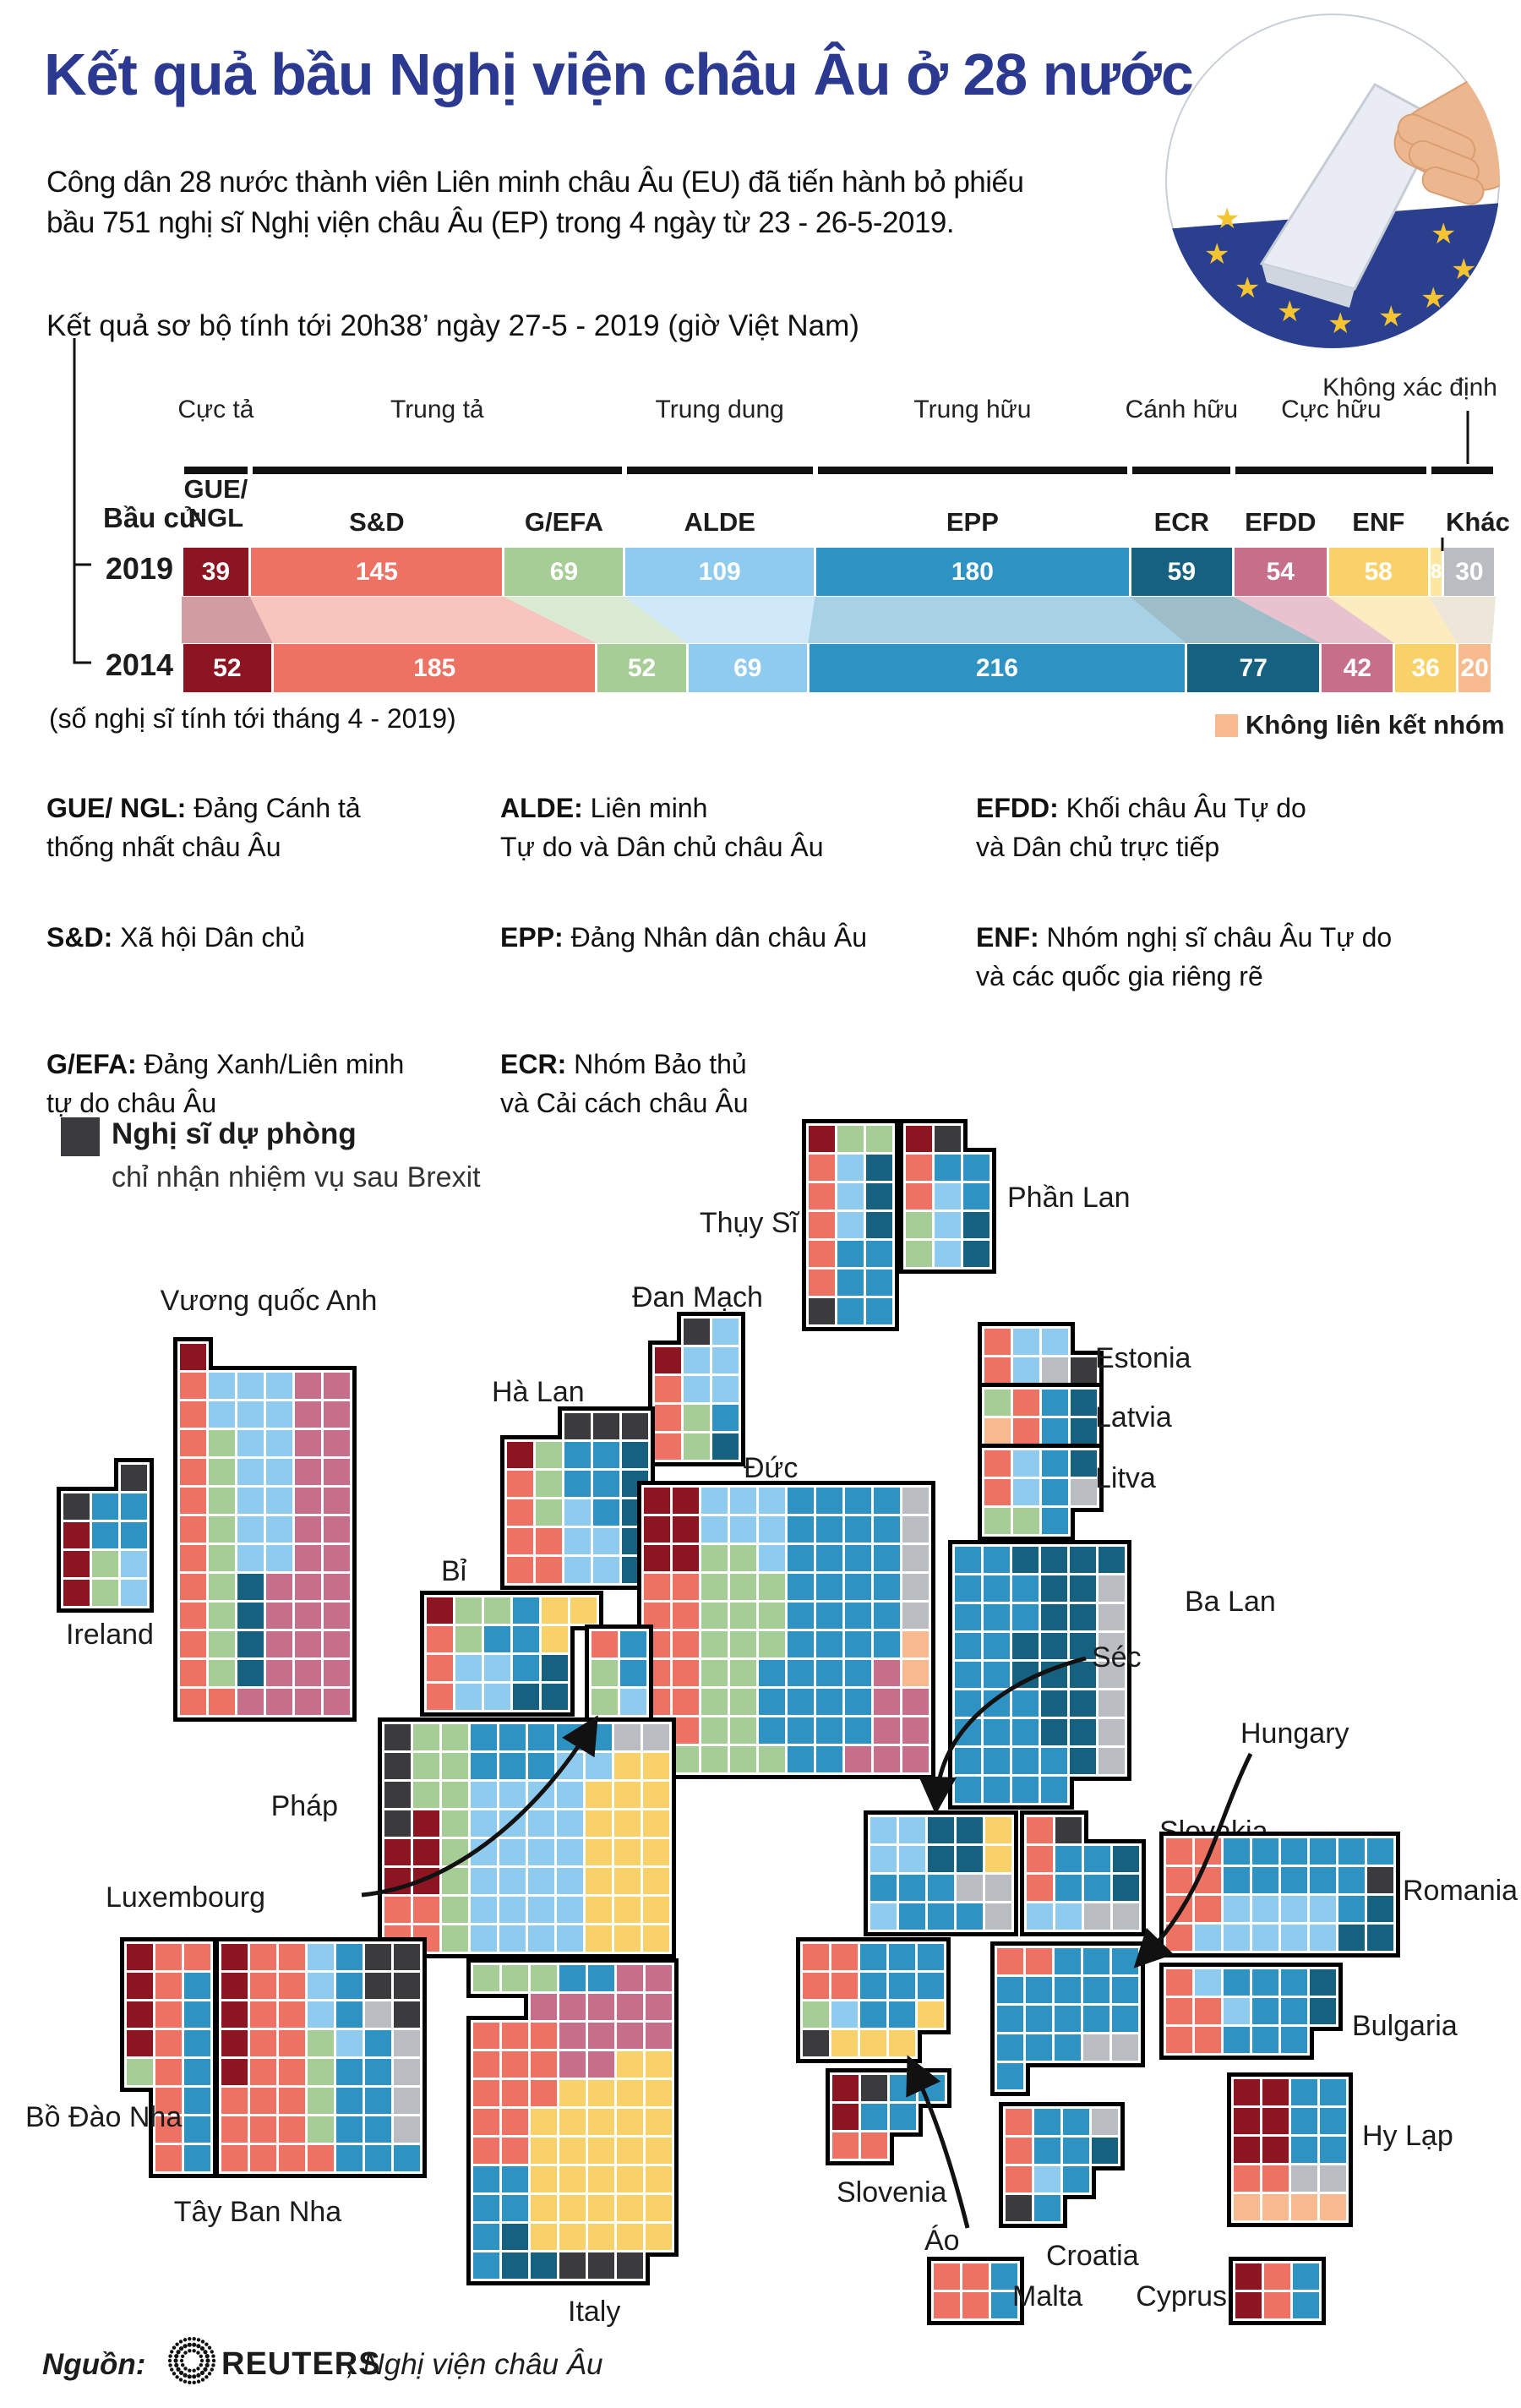  Describe the element at coordinates (265, 1529) in the screenshot. I see `country-grid-uk` at that location.